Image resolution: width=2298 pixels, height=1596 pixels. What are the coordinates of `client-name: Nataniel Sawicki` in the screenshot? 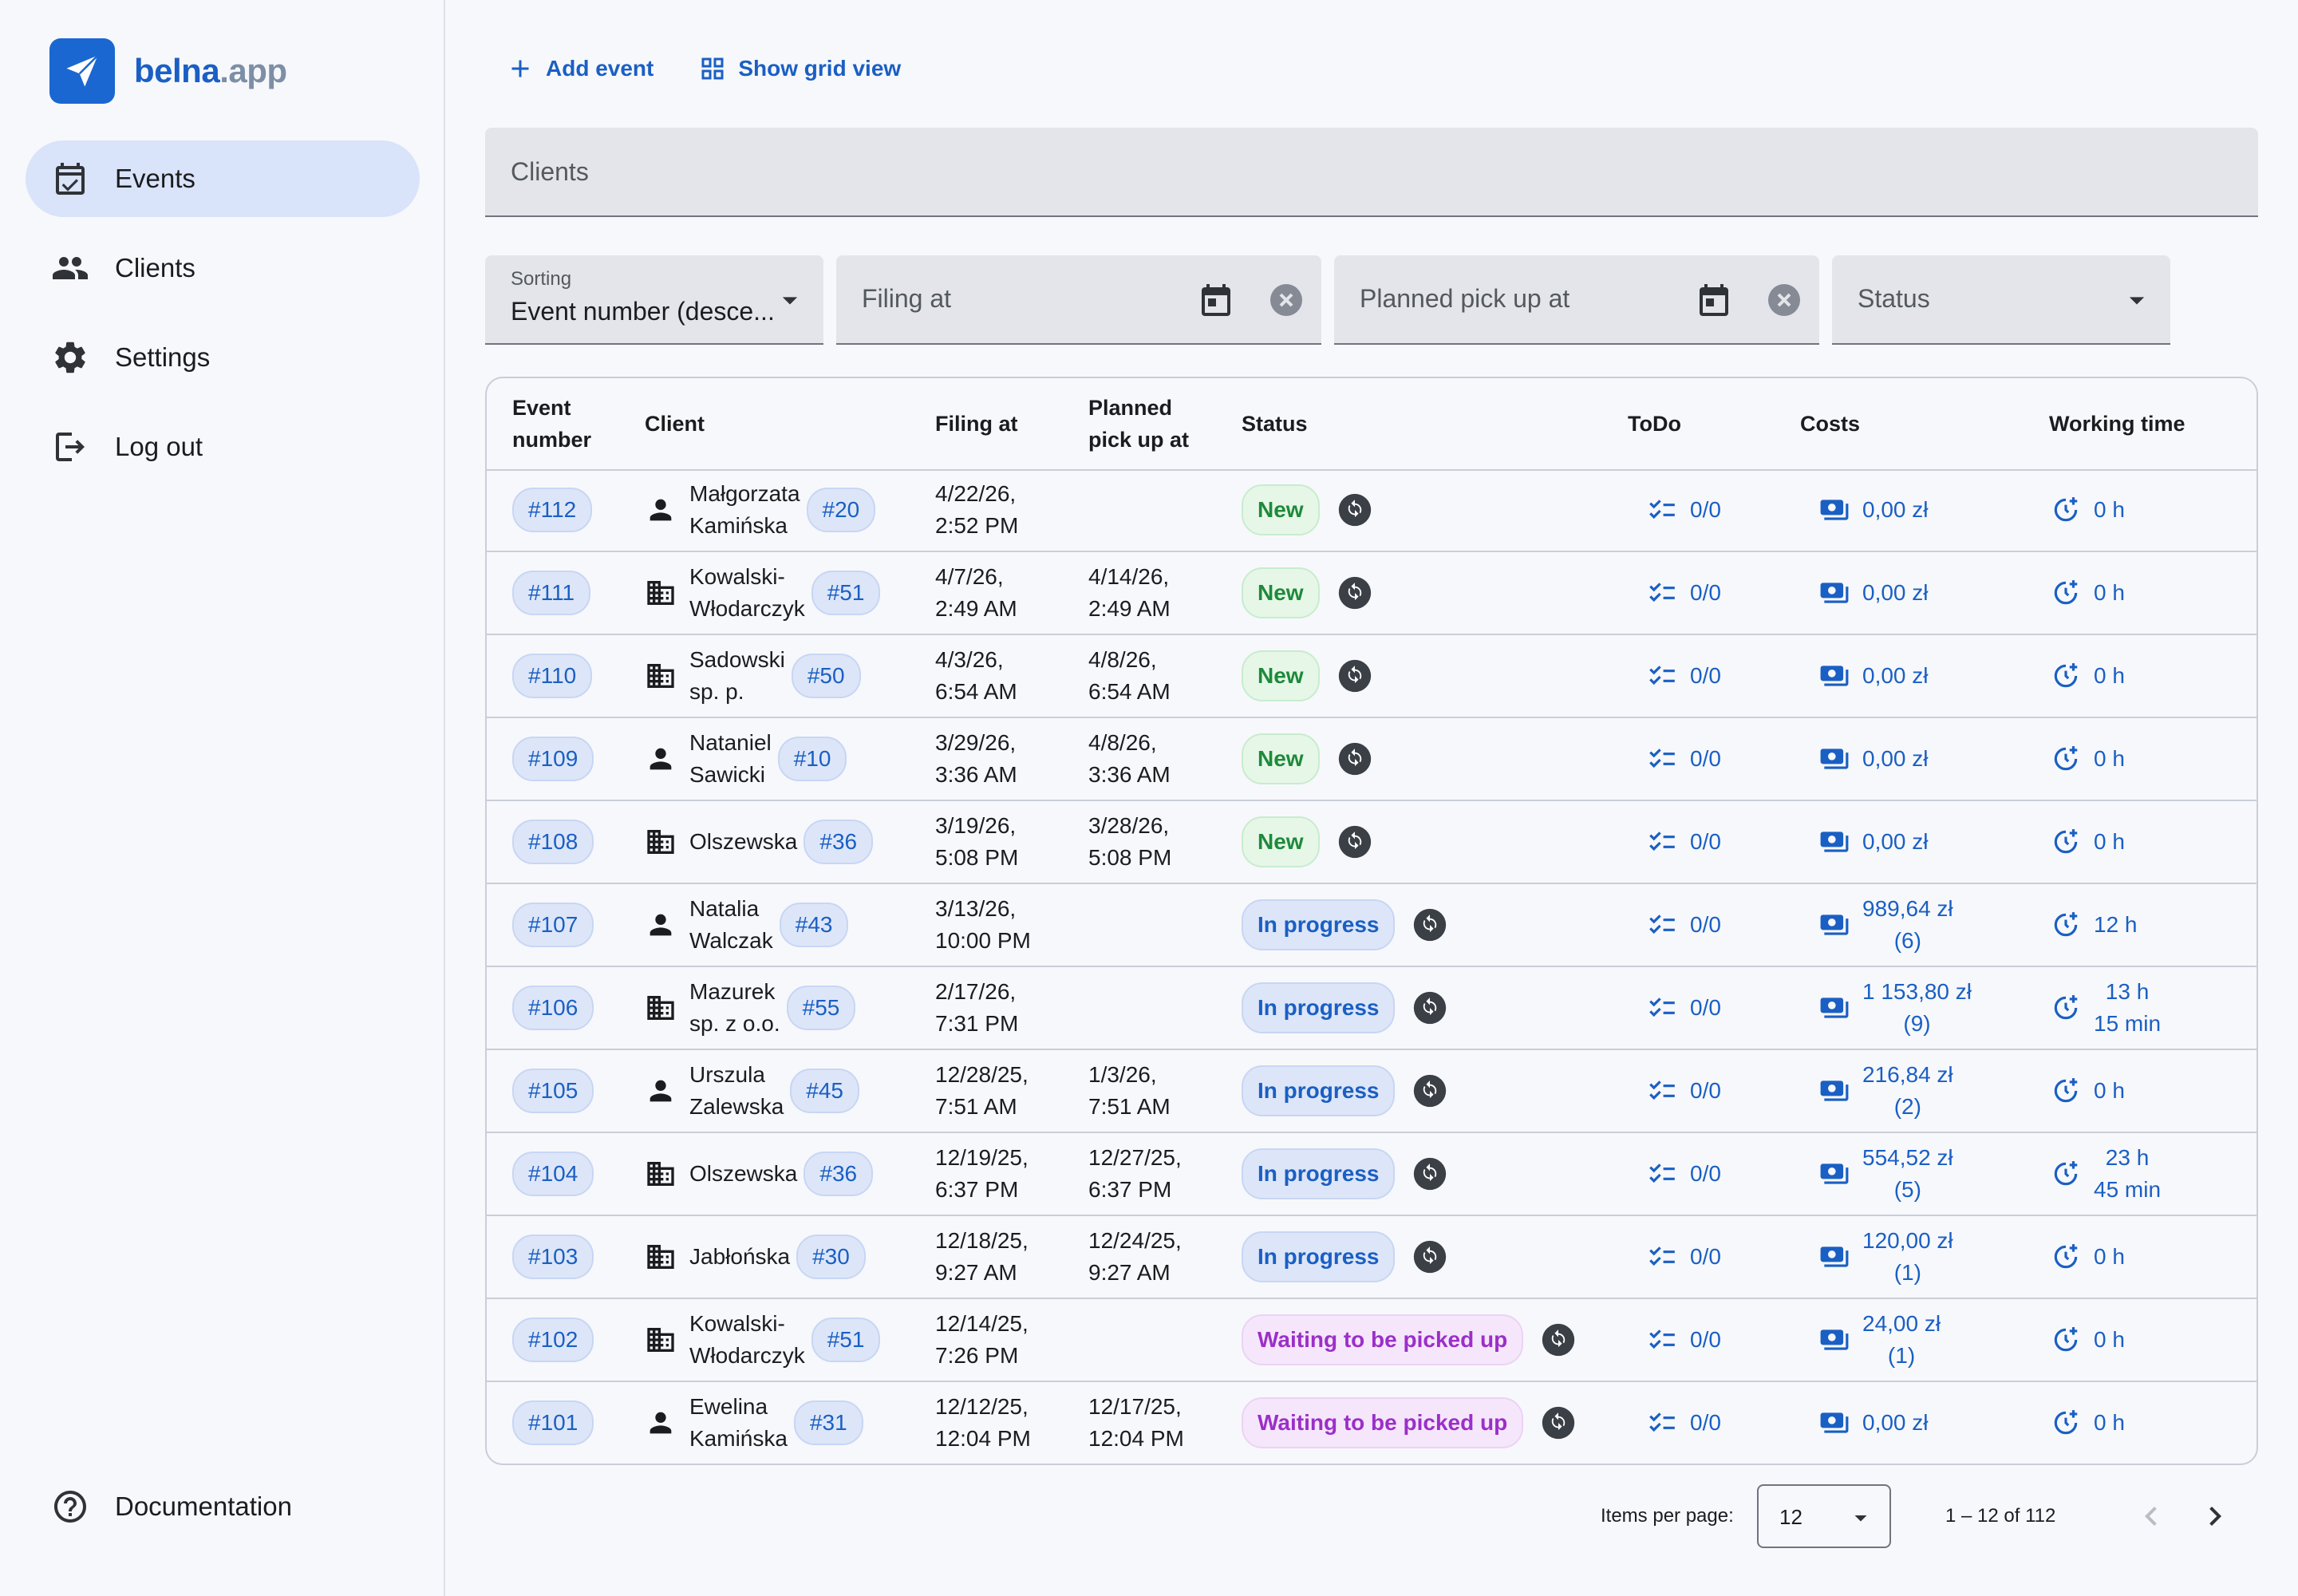 It's located at (731, 758).